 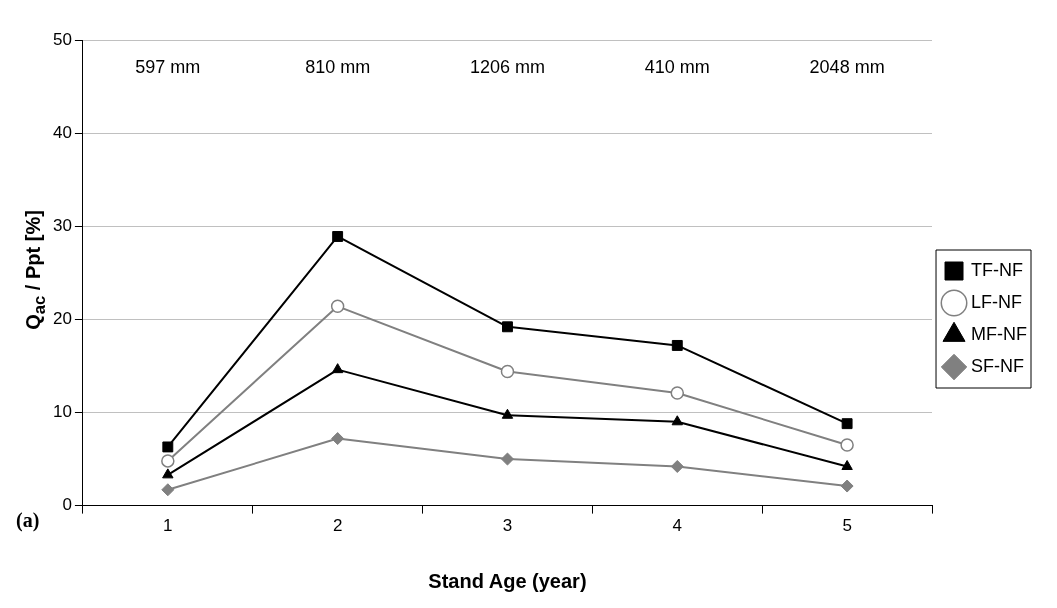 I want to click on legend-label: TF-NF, so click(x=997, y=269).